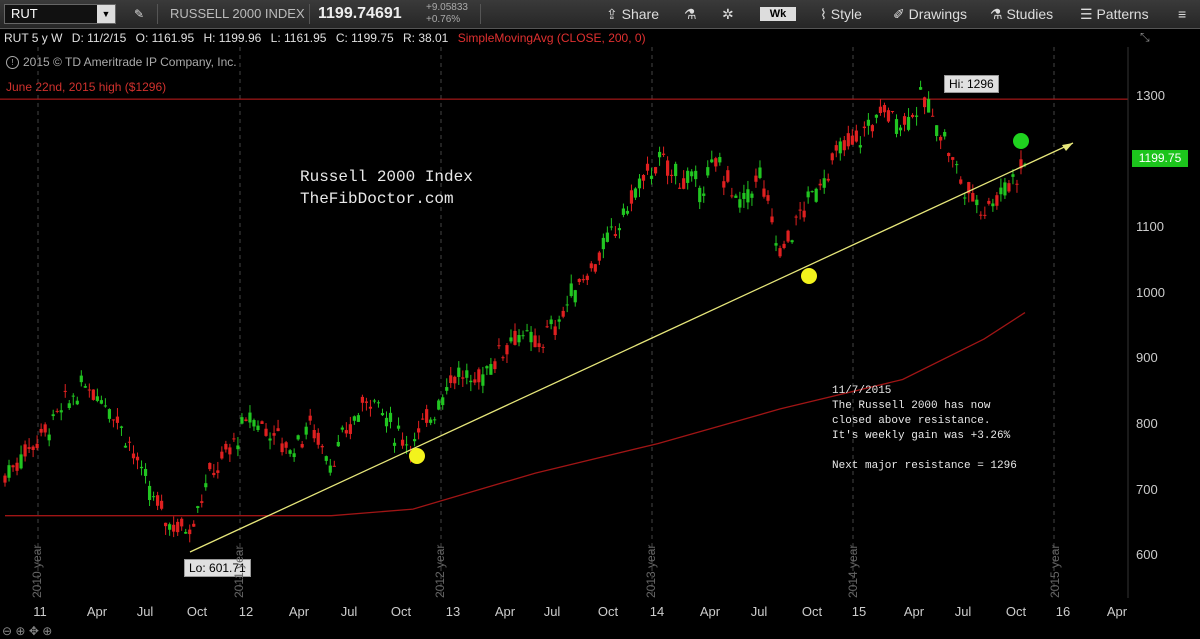  I want to click on x-tick-label: 11, so click(40, 611).